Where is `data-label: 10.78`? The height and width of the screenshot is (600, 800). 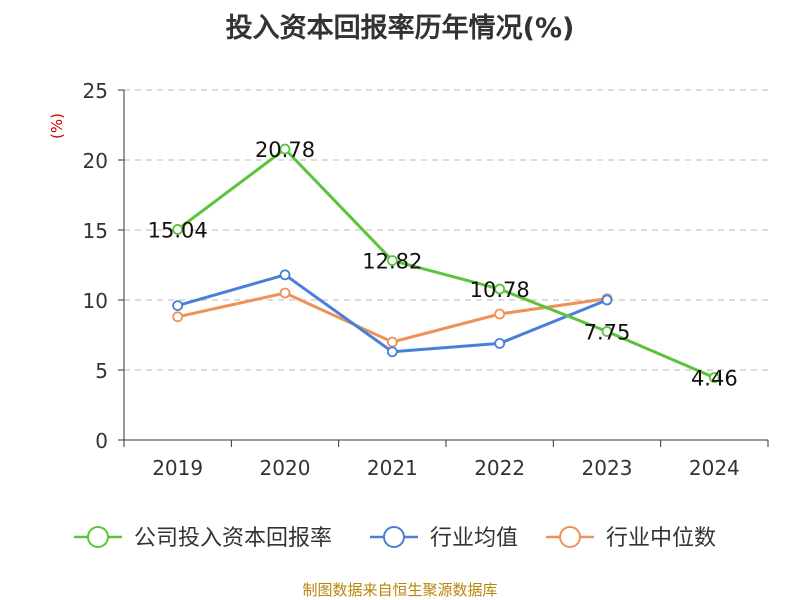 data-label: 10.78 is located at coordinates (500, 290).